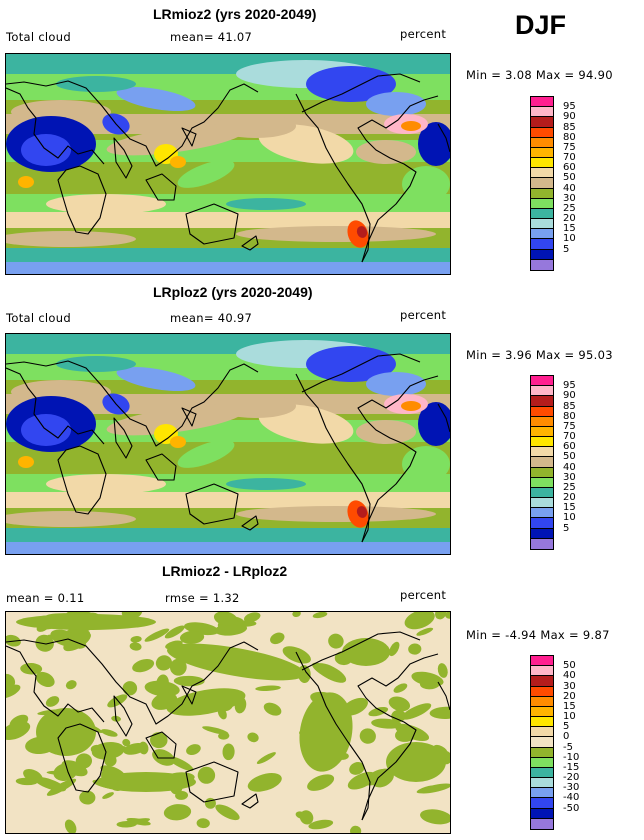  What do you see at coordinates (569, 386) in the screenshot?
I see `colorbar-tick-label: 95` at bounding box center [569, 386].